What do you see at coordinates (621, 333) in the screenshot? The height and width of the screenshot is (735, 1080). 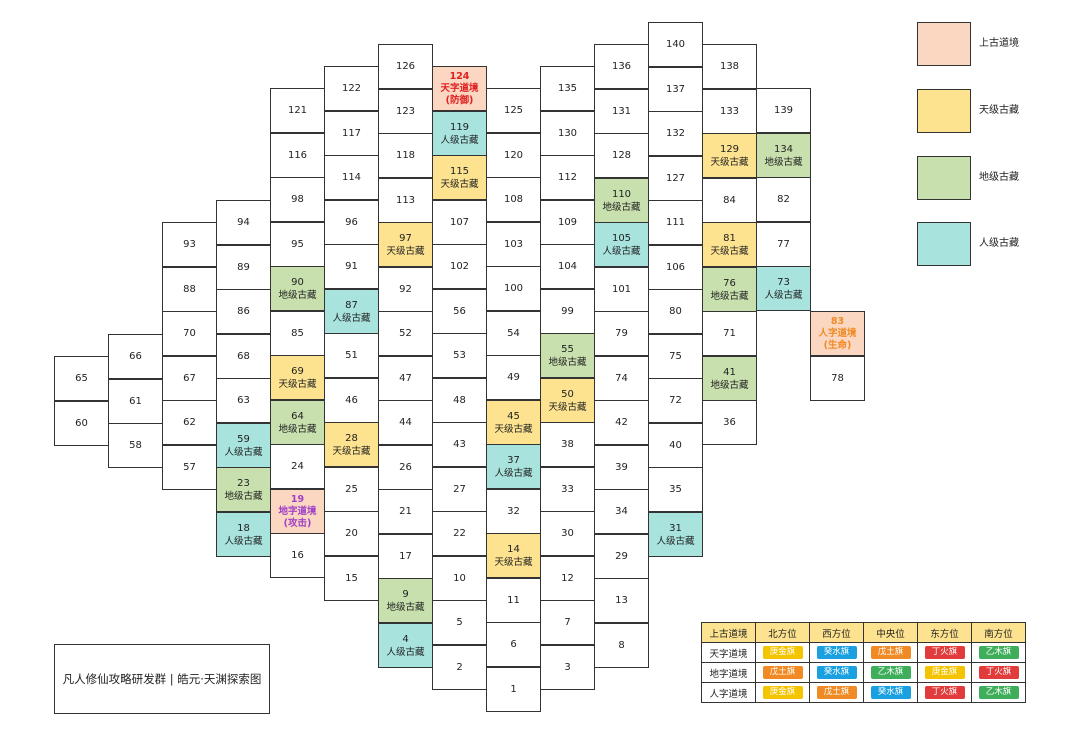 I see `map-cell-79: 79` at bounding box center [621, 333].